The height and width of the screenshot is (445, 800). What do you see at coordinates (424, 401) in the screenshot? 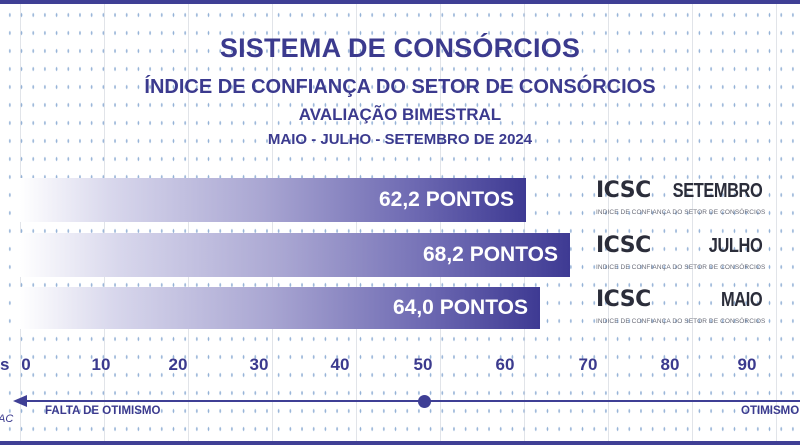
I see `midpoint-marker-icon` at bounding box center [424, 401].